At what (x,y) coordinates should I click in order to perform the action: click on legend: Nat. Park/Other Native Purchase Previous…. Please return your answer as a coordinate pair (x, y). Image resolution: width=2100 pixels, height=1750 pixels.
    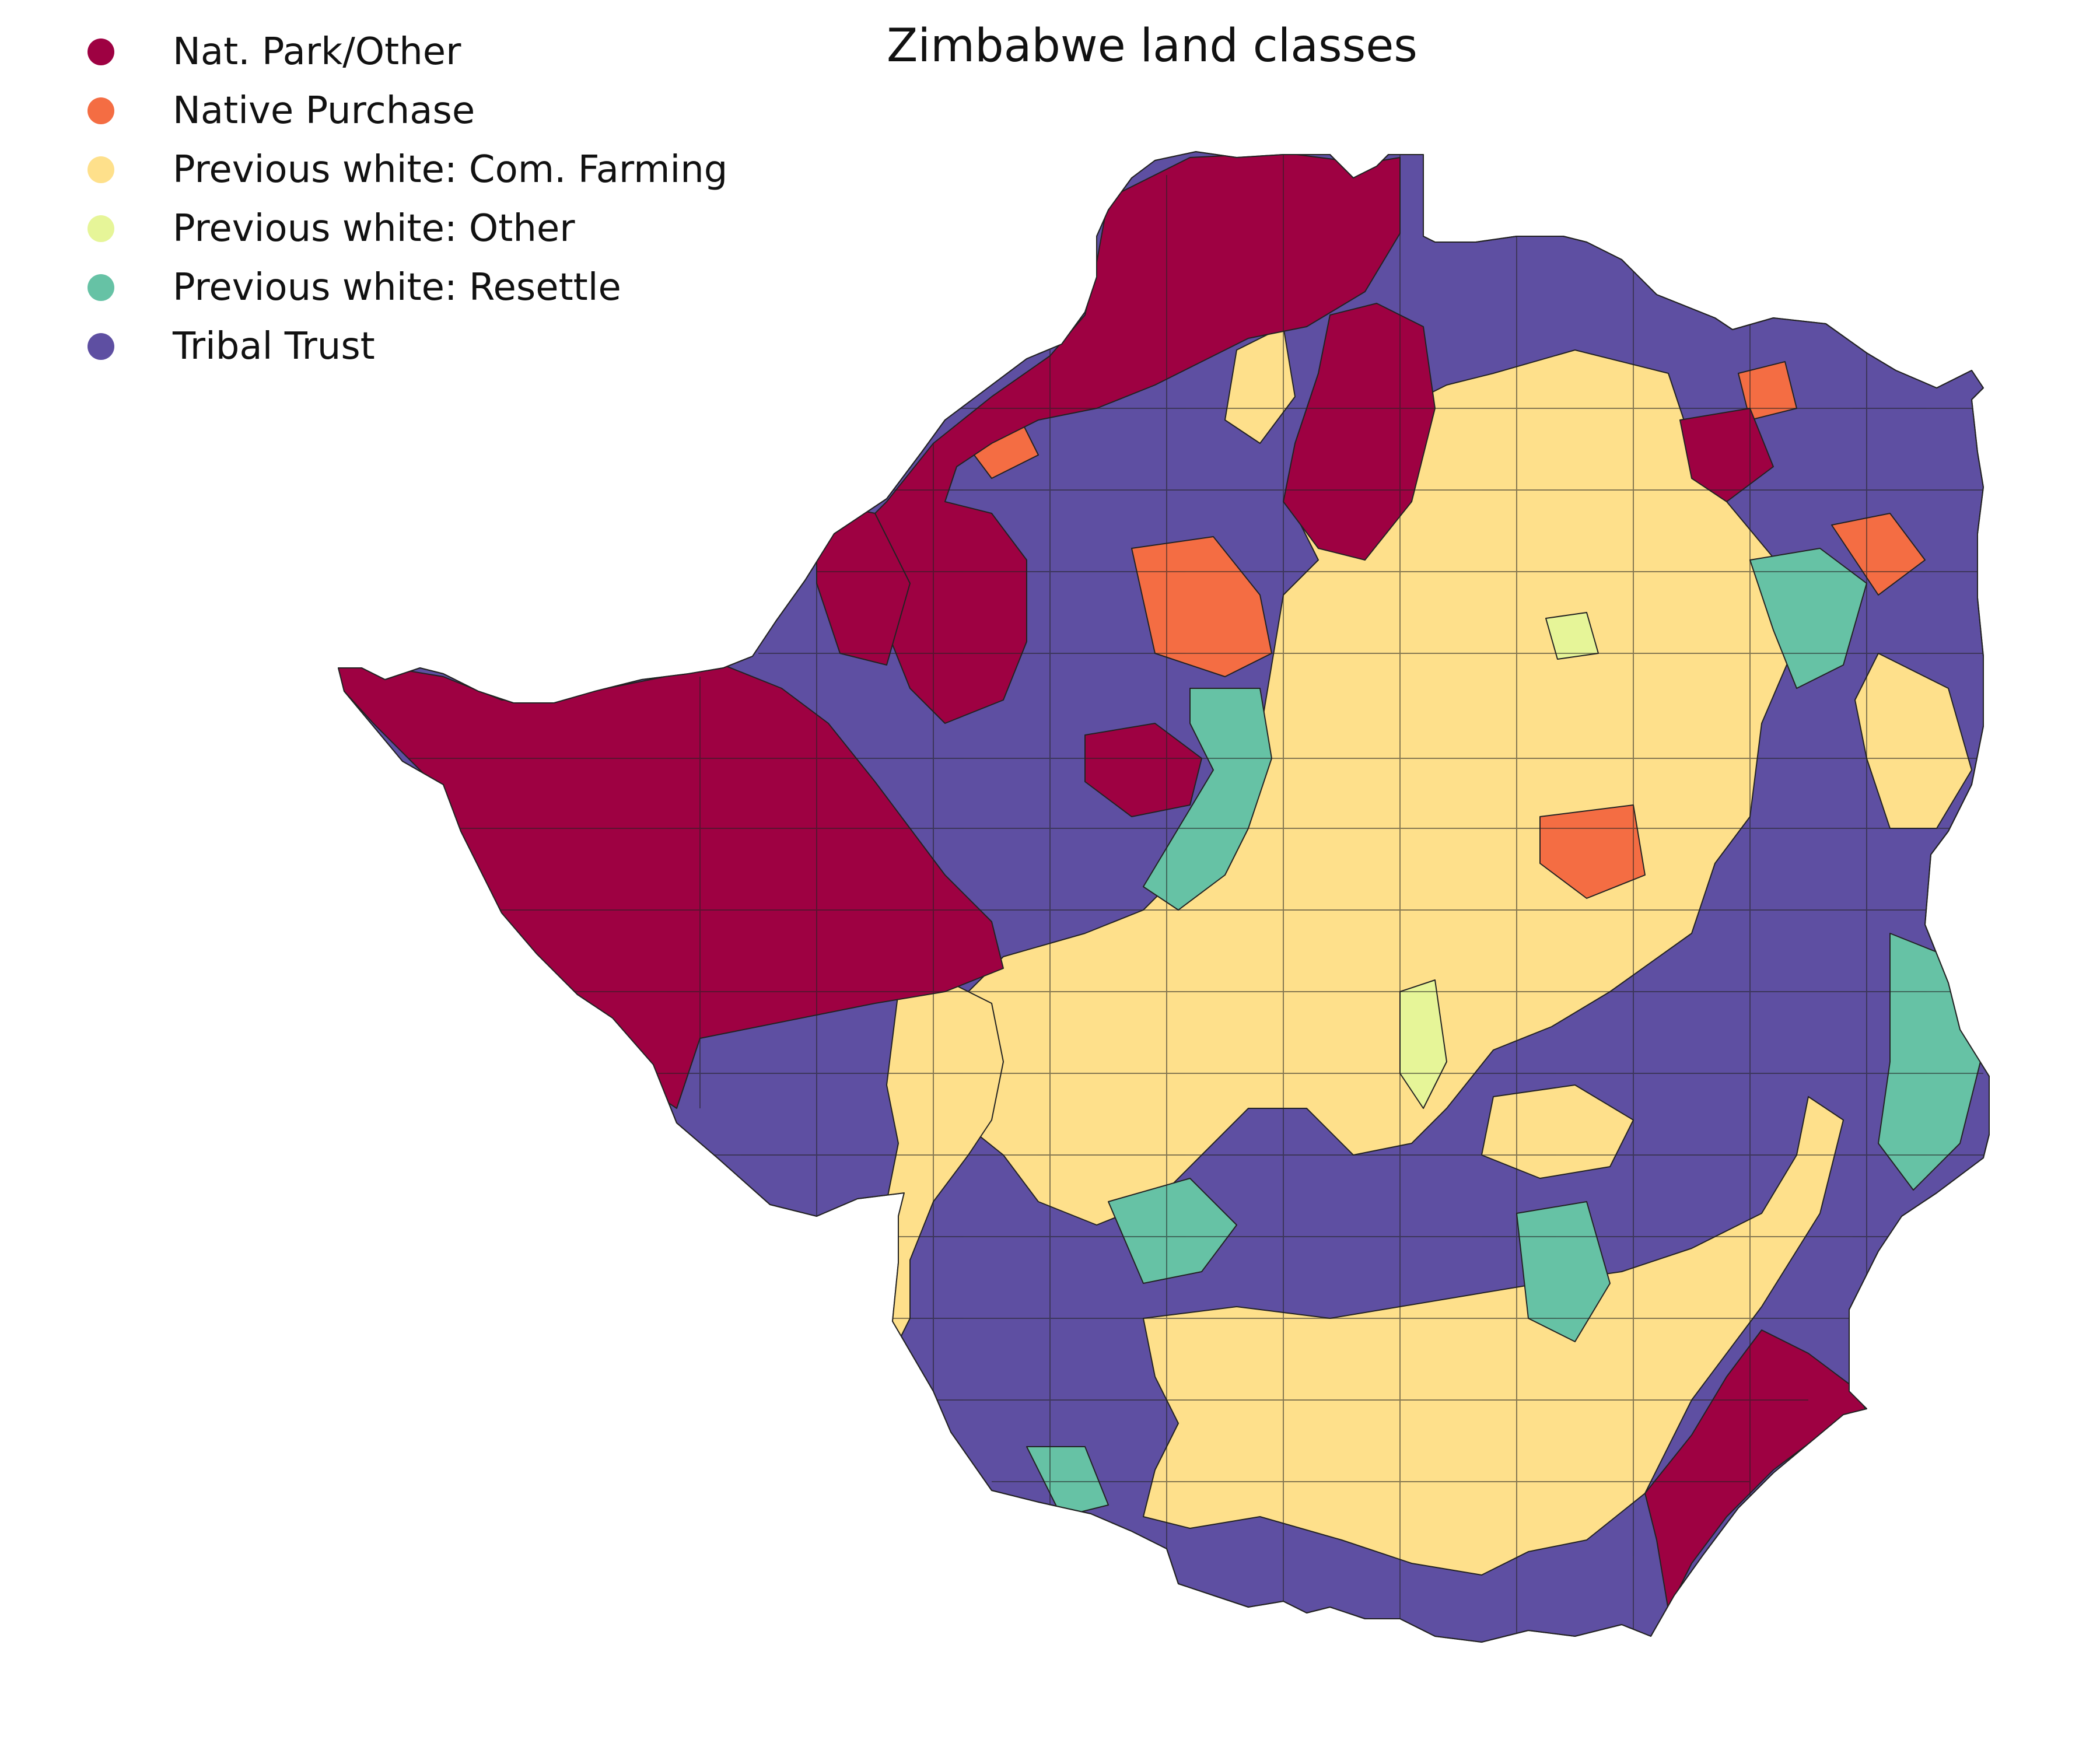
    Looking at the image, I should click on (407, 199).